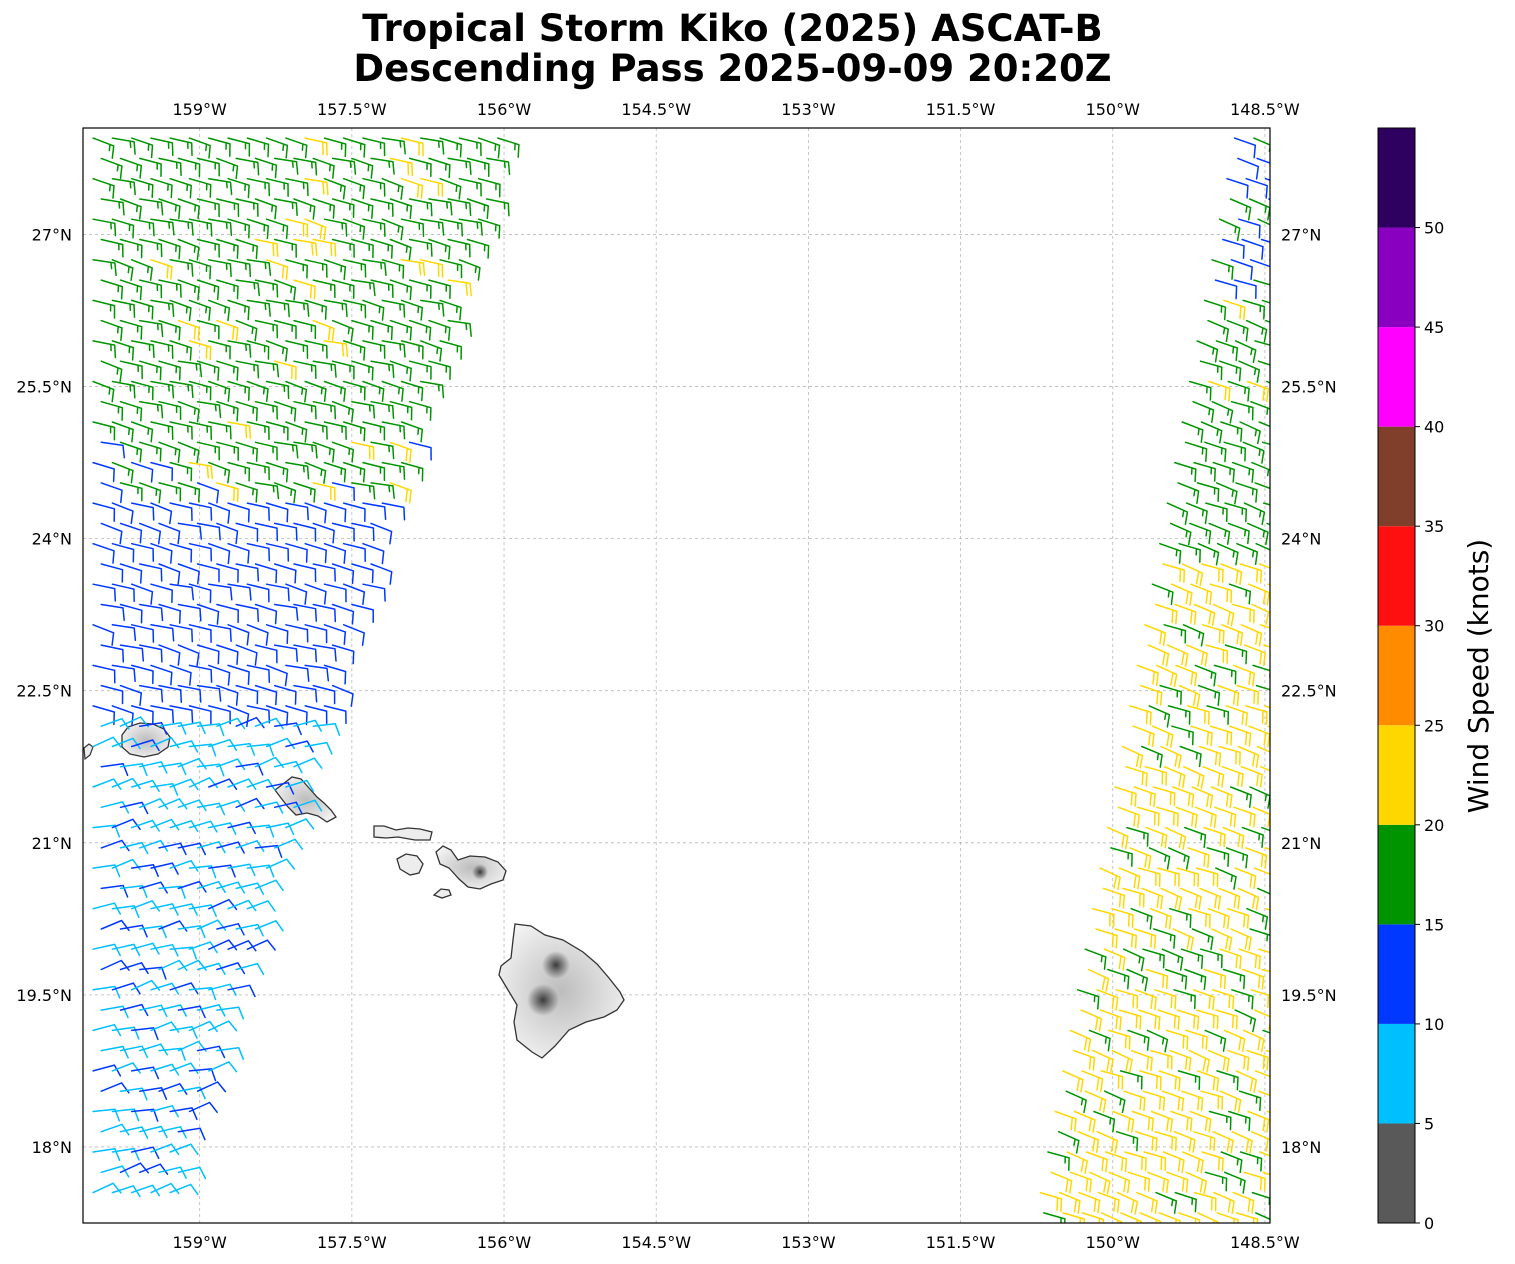 Image resolution: width=1515 pixels, height=1264 pixels. Describe the element at coordinates (1434, 427) in the screenshot. I see `colorbar-tick-label: 40` at that location.